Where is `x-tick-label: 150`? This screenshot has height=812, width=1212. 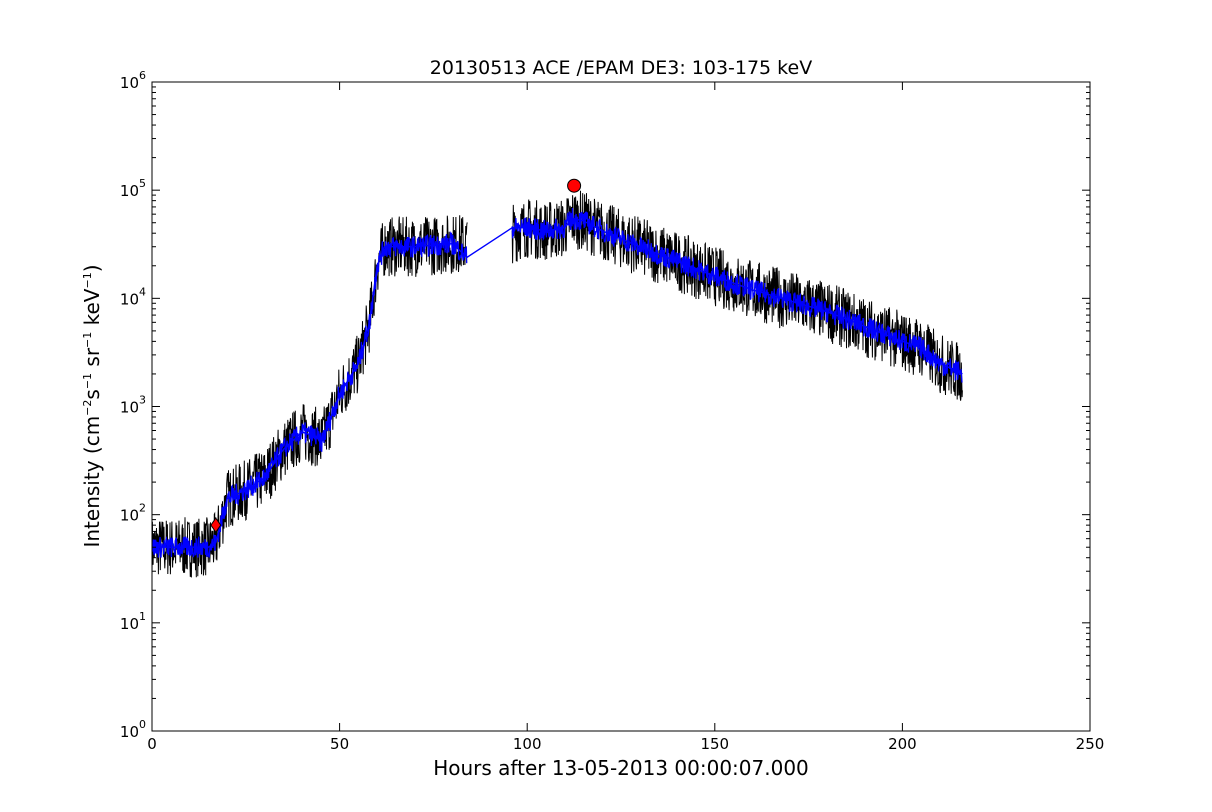 x-tick-label: 150 is located at coordinates (714, 744).